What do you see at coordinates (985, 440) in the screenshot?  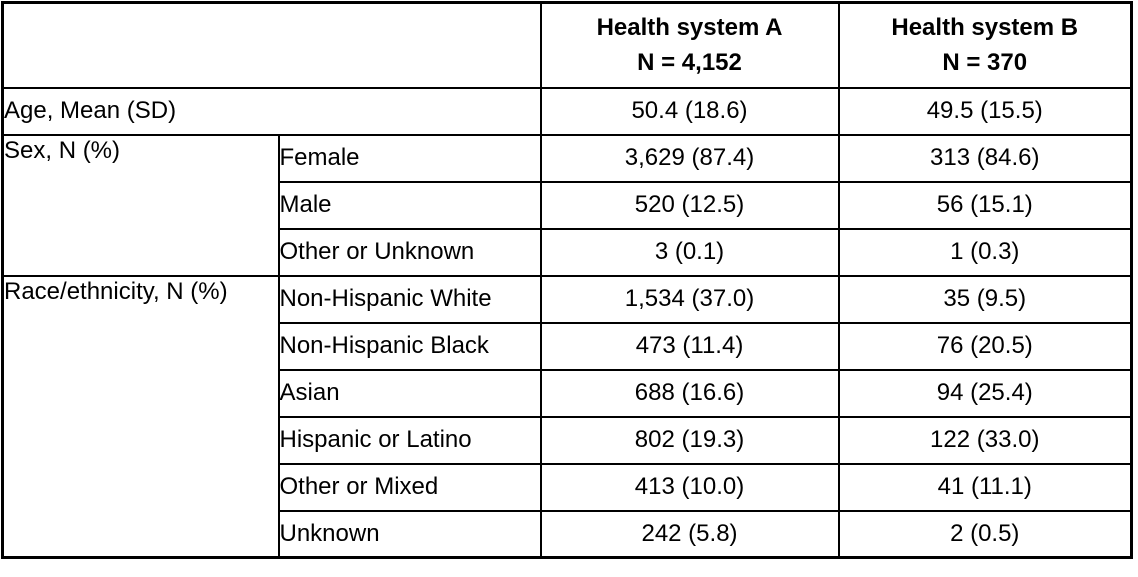 I see `value-hispanic-b: 122 (33.0)` at bounding box center [985, 440].